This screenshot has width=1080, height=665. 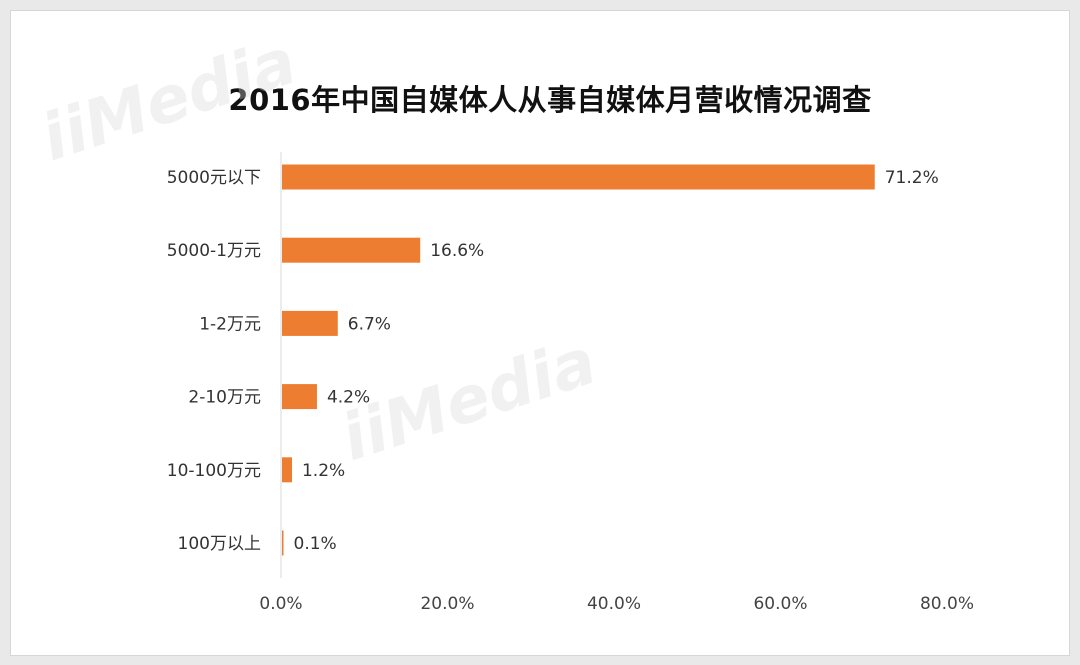 I want to click on x-tick-label: 80.0%, so click(x=947, y=604).